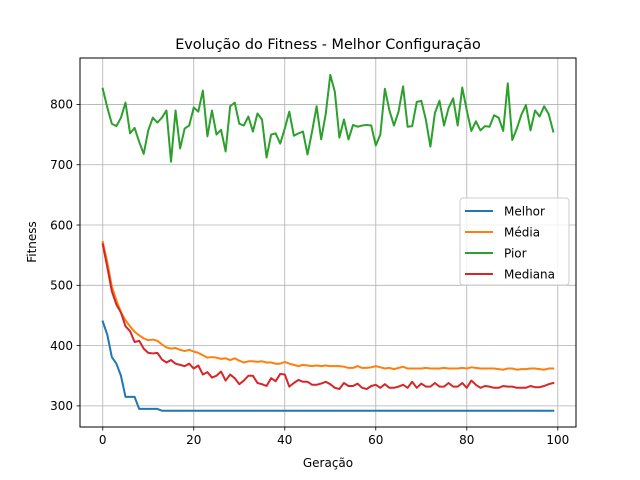 Image resolution: width=640 pixels, height=480 pixels. Describe the element at coordinates (328, 118) in the screenshot. I see `series-line-pior` at that location.